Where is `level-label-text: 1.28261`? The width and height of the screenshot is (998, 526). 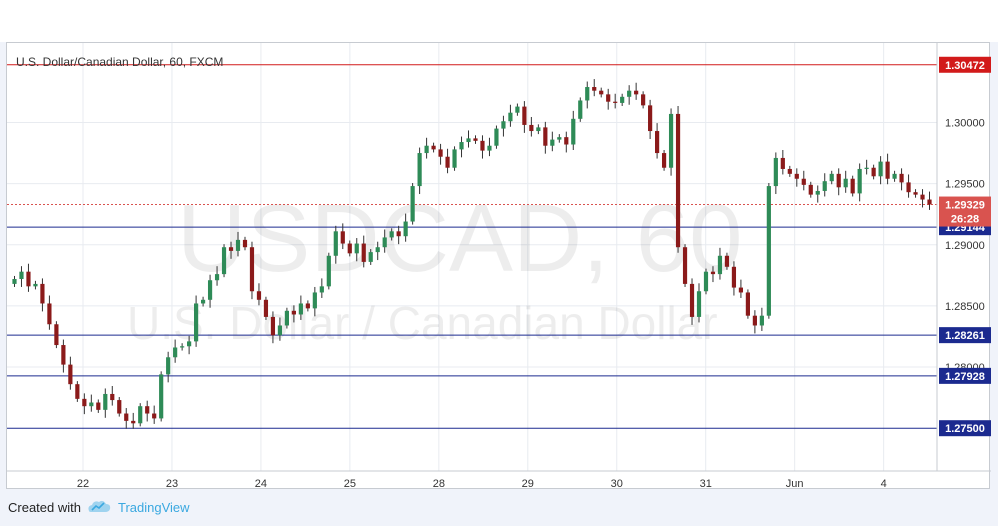
level-label-text: 1.28261 is located at coordinates (965, 336).